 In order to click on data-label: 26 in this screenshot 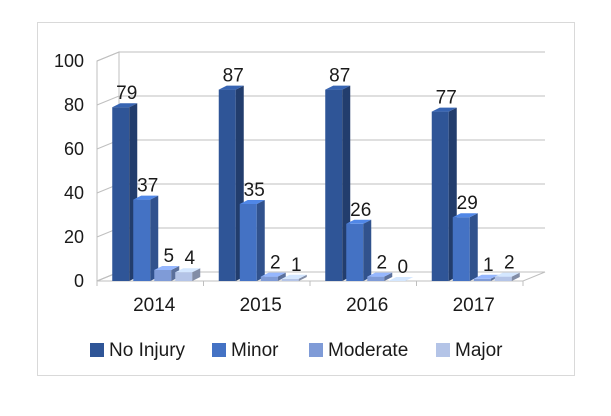, I will do `click(360, 210)`.